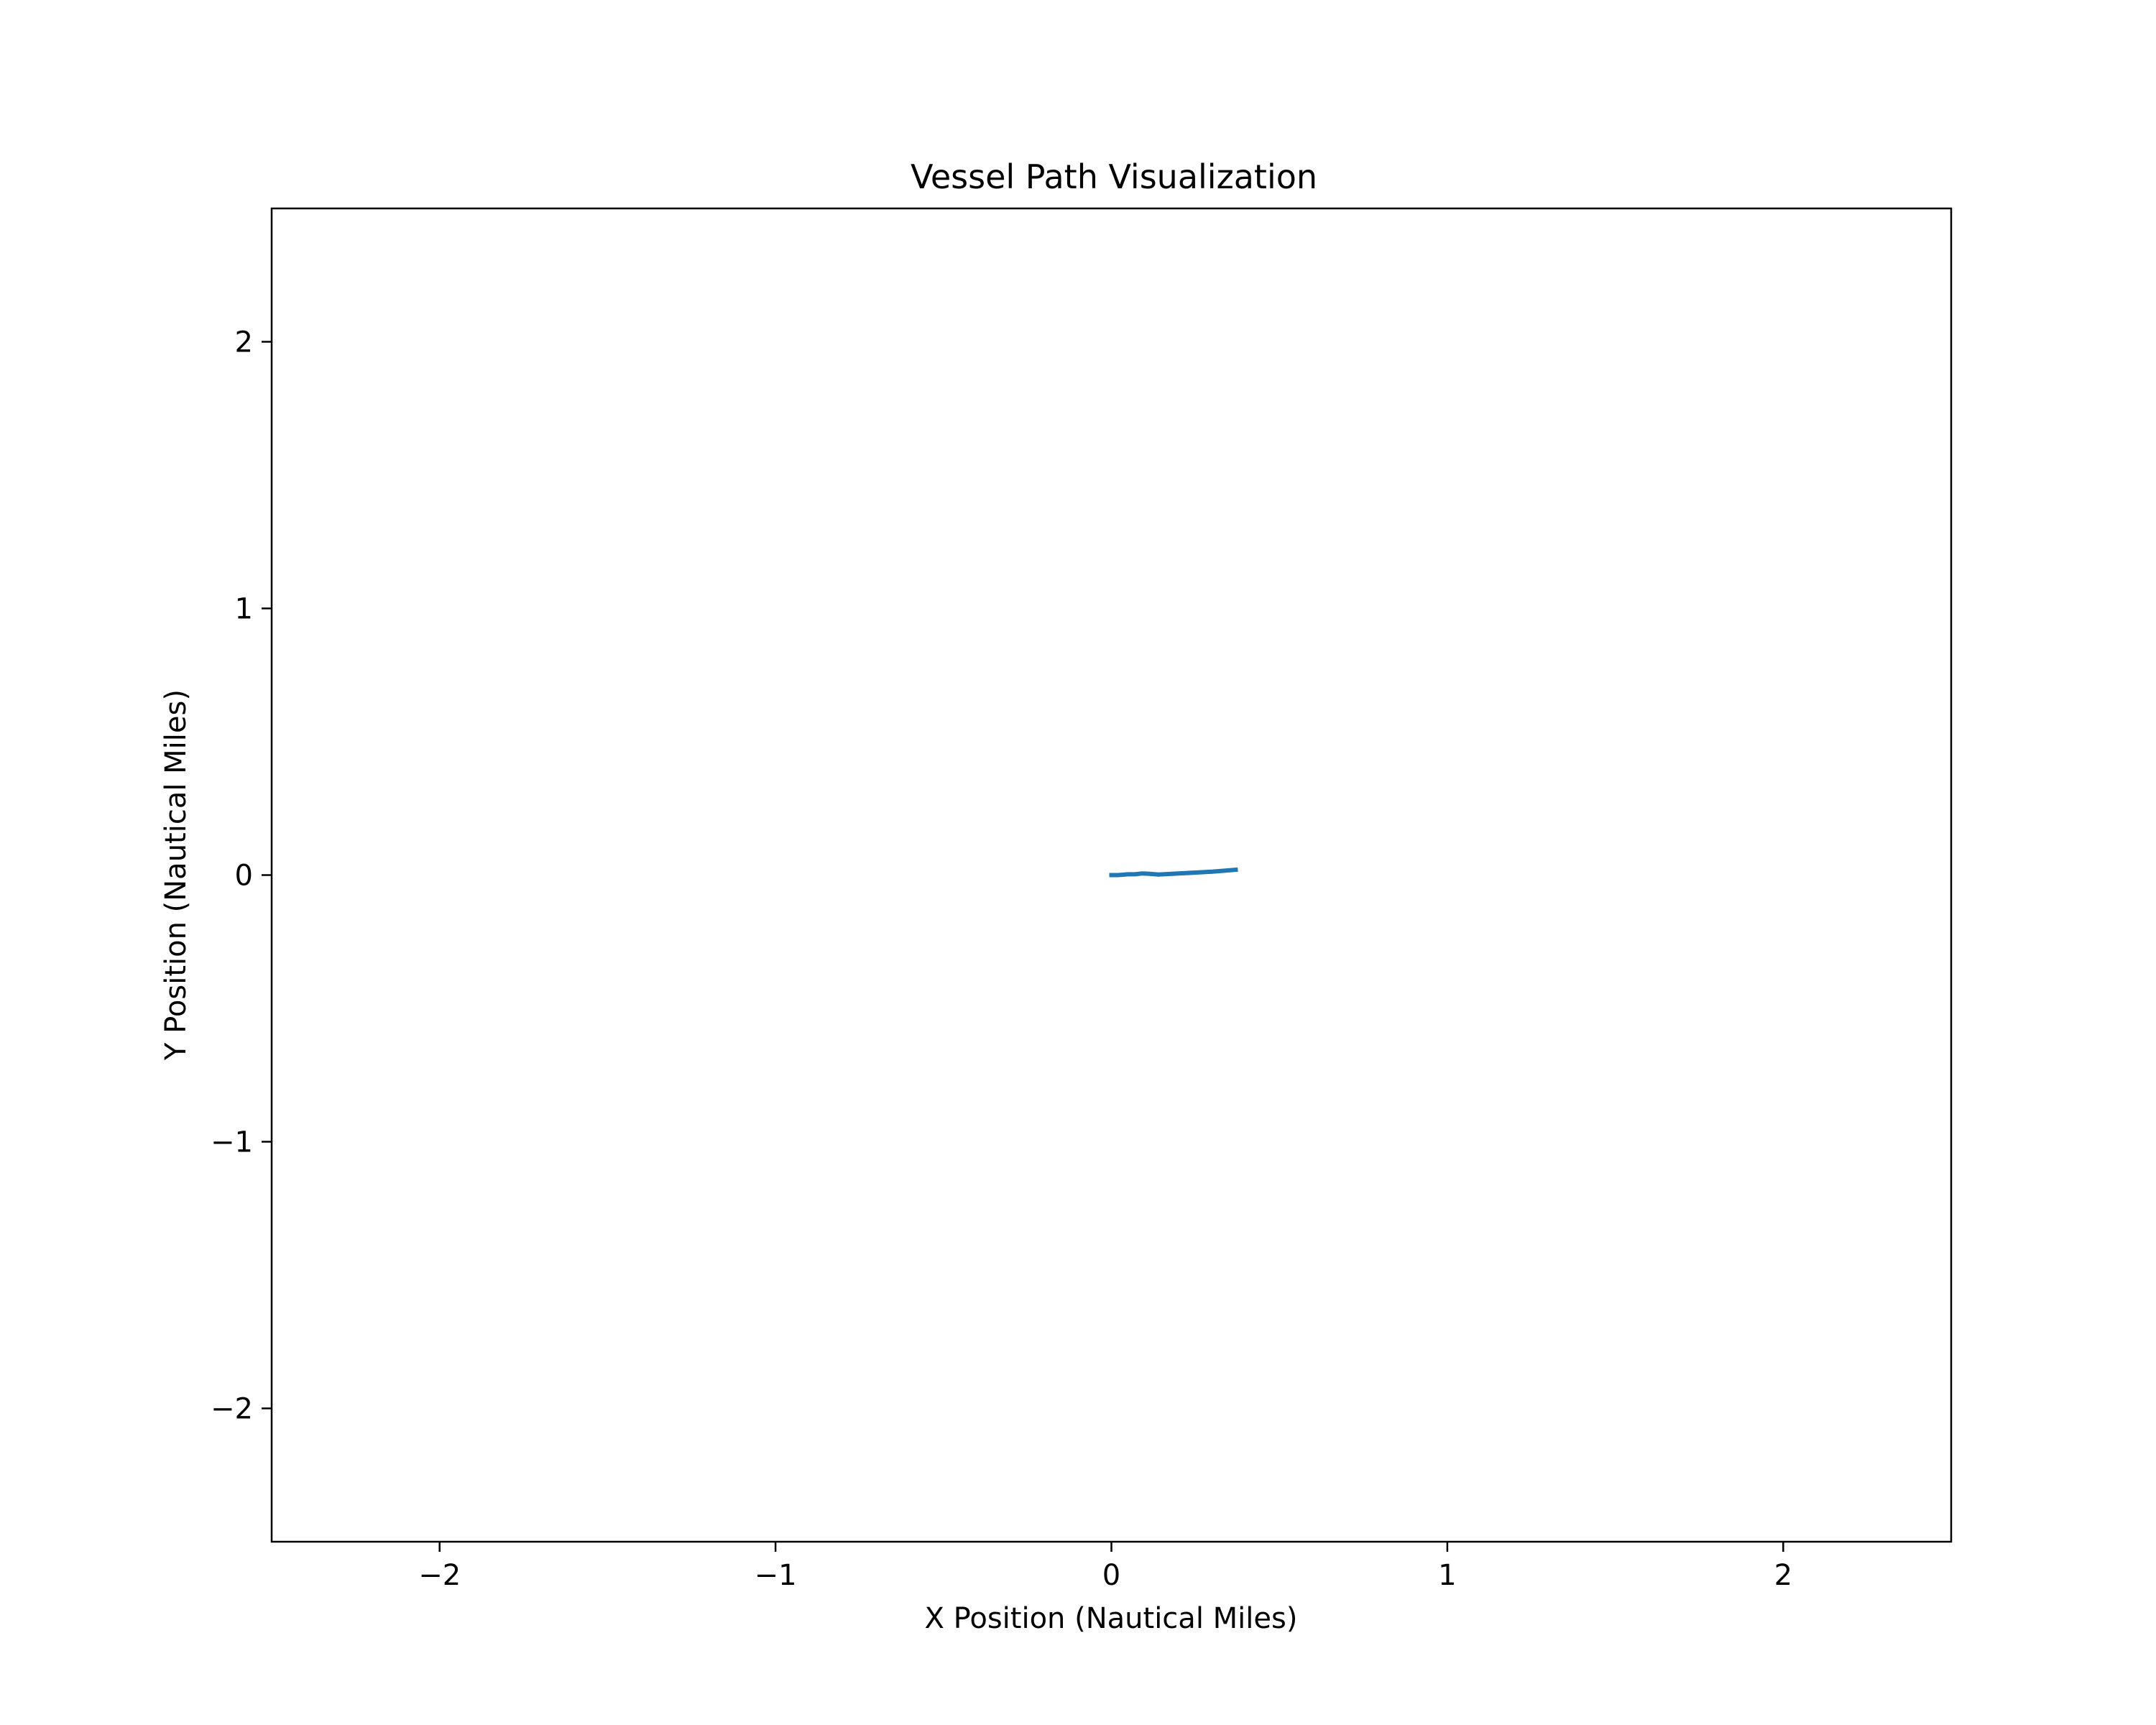 This screenshot has width=2156, height=1725. I want to click on x-axis-label: X Position (Nautical Miles), so click(1111, 1618).